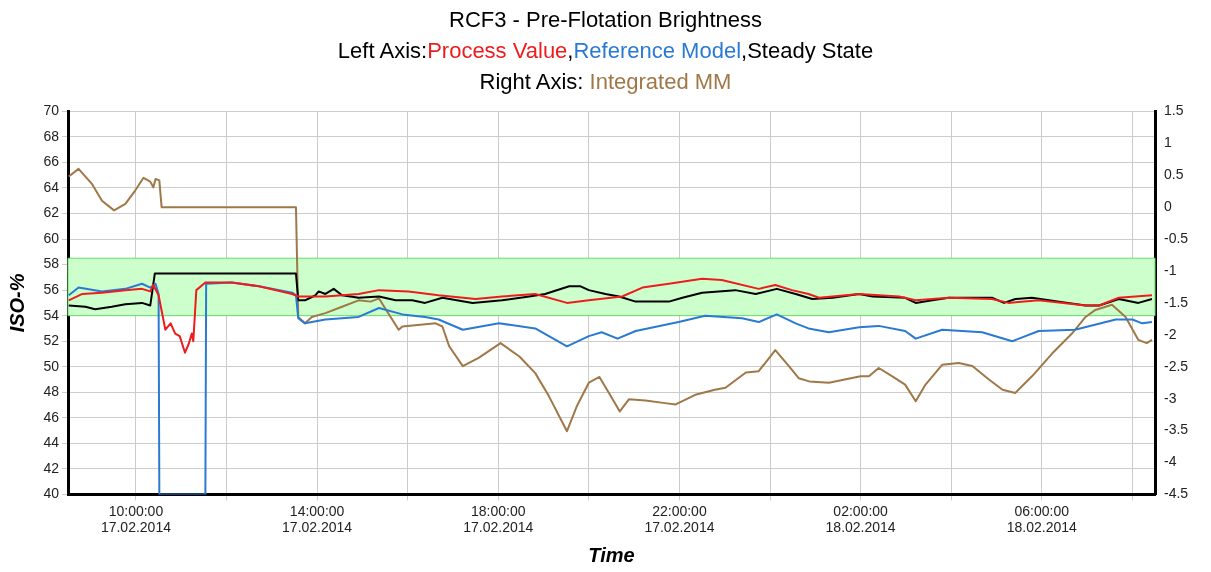 This screenshot has width=1211, height=572. I want to click on y-tick-label: 64, so click(51, 186).